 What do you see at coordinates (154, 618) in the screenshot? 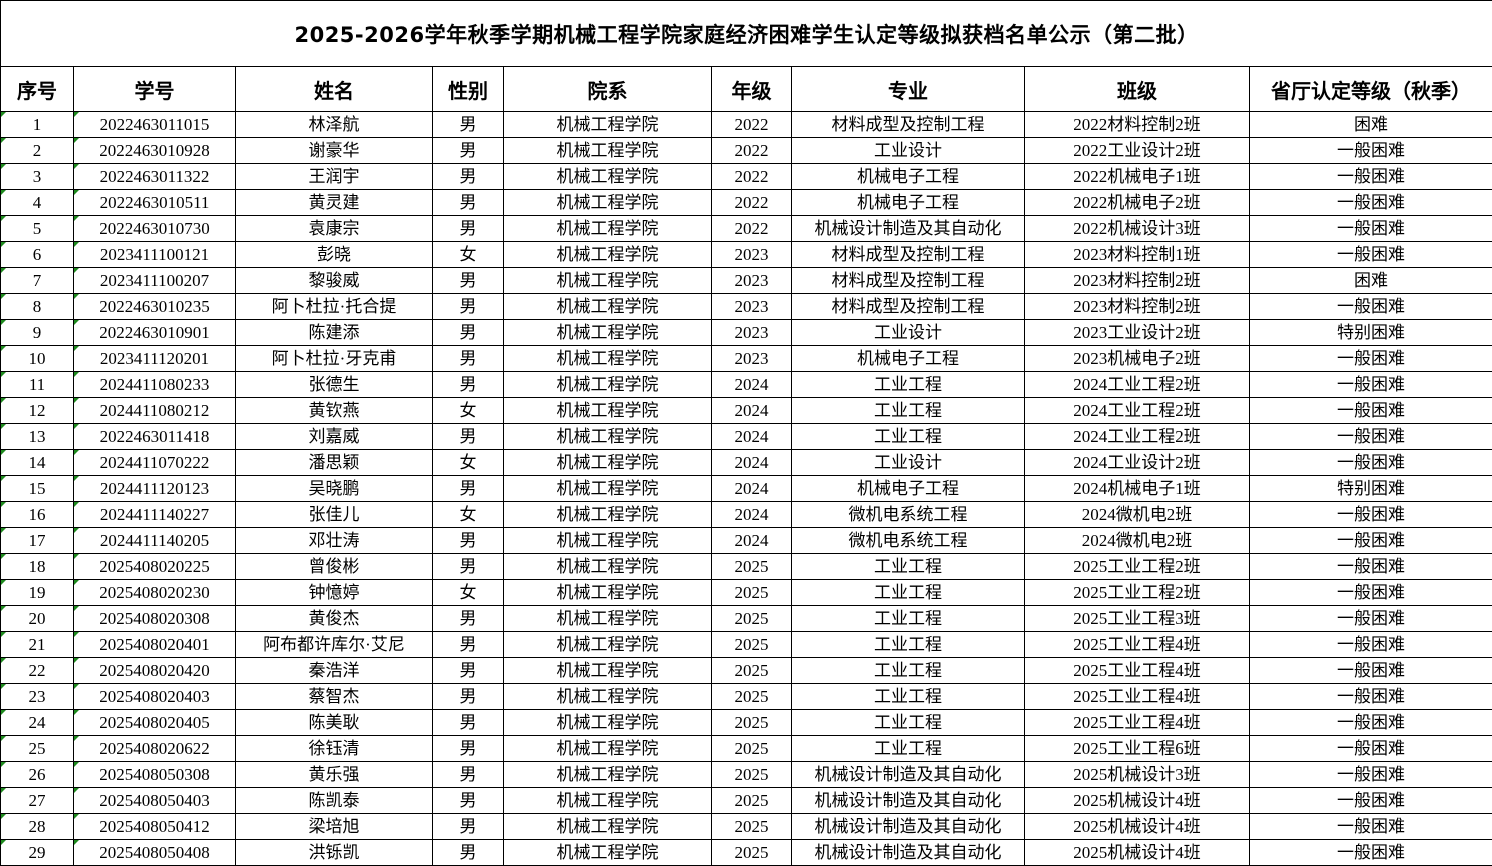
I see `cell-student-id: 2025408020308` at bounding box center [154, 618].